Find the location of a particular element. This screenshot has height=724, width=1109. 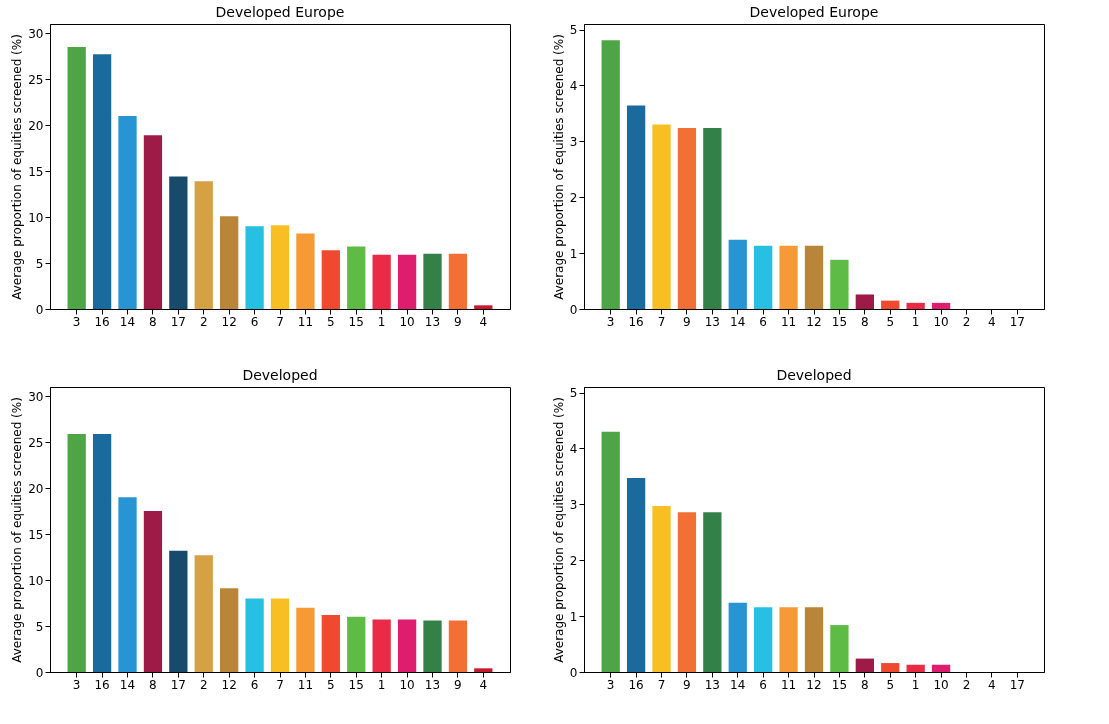

y-tick-label: 30 is located at coordinates (36, 396).